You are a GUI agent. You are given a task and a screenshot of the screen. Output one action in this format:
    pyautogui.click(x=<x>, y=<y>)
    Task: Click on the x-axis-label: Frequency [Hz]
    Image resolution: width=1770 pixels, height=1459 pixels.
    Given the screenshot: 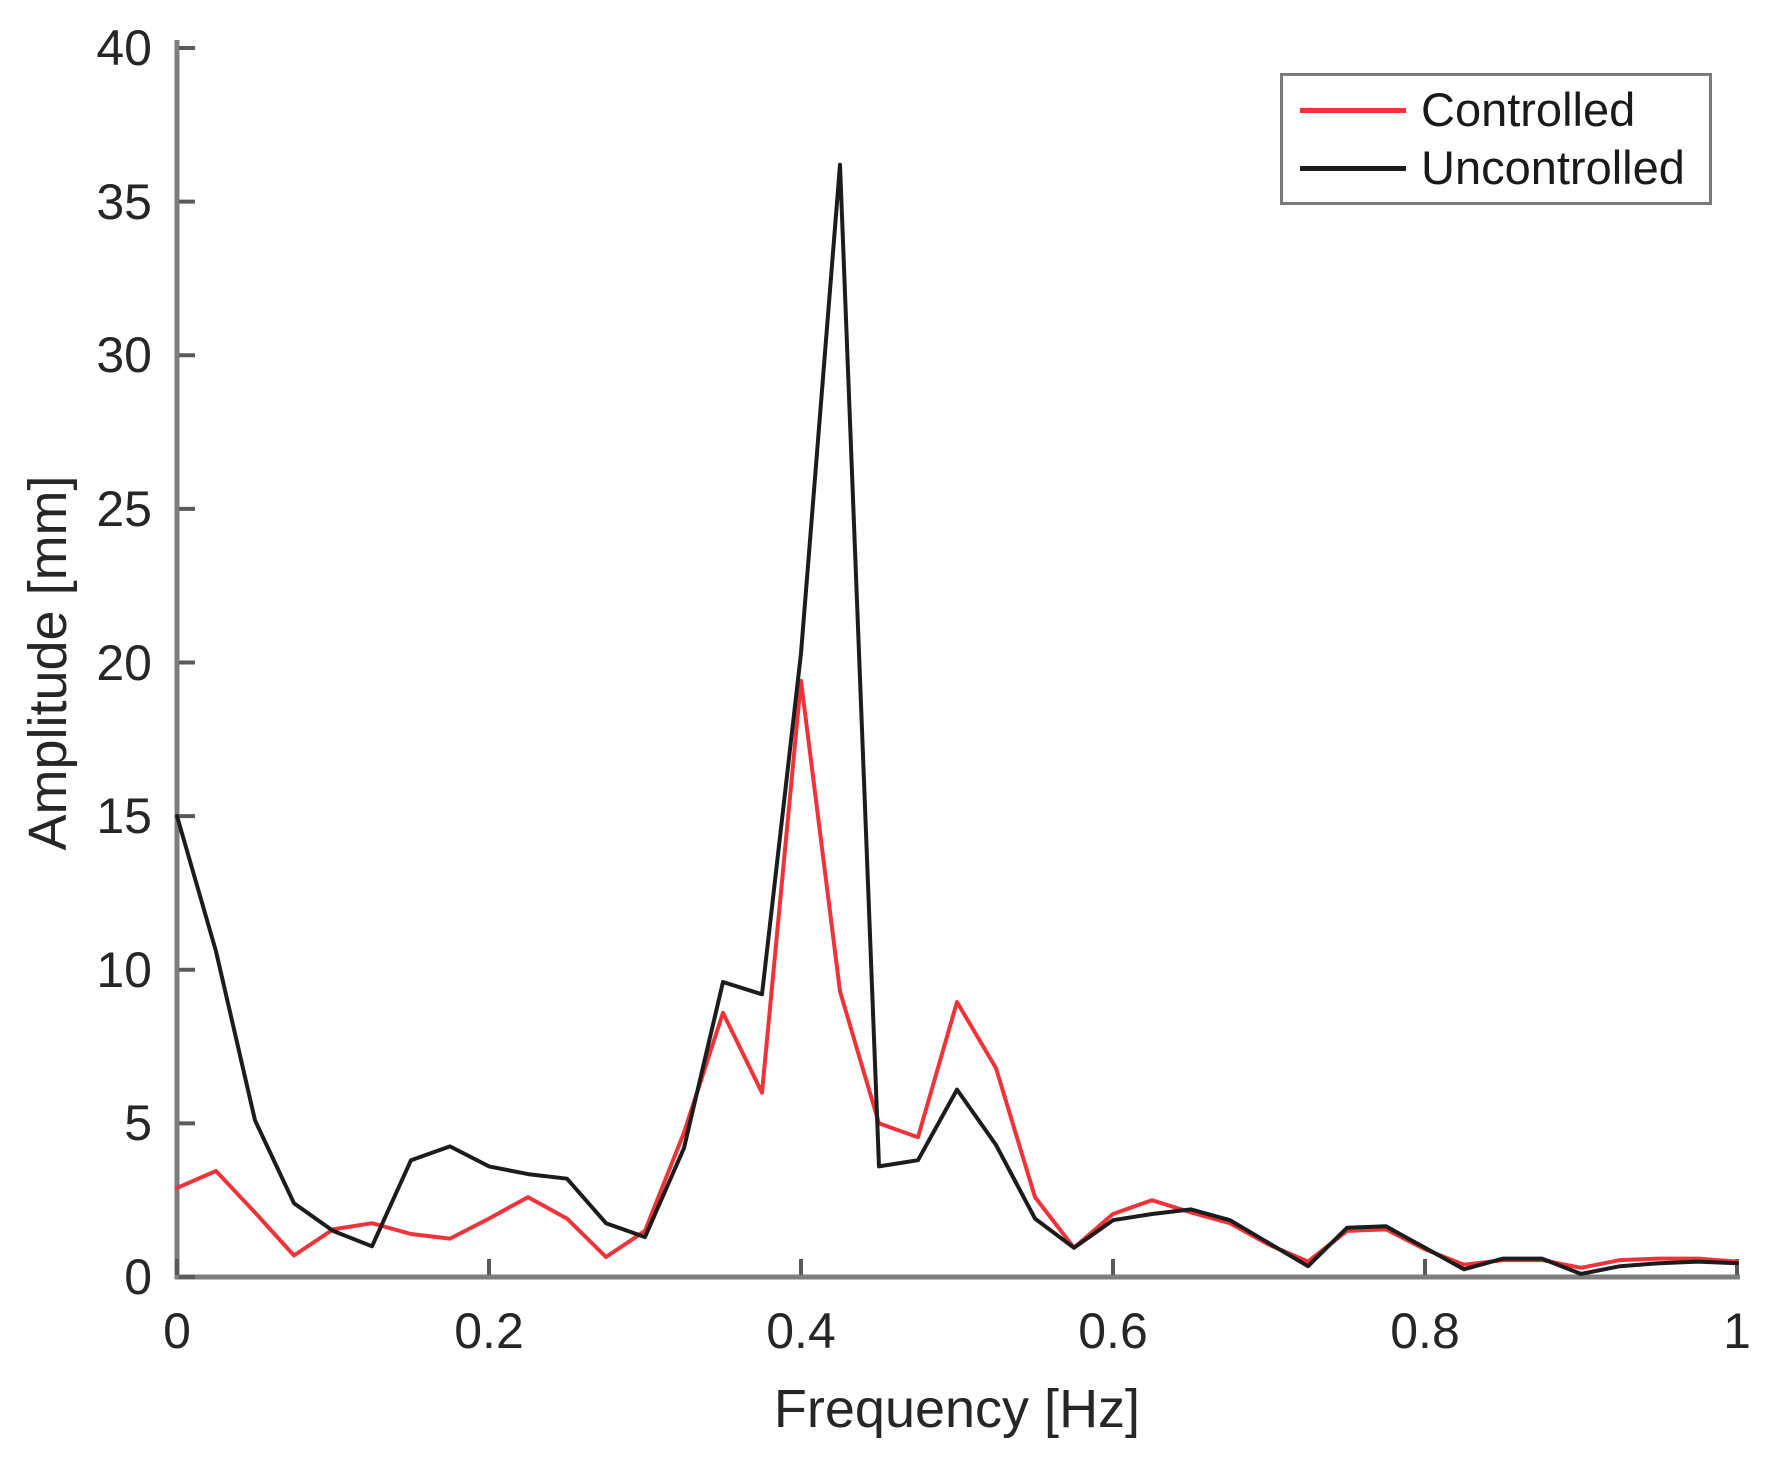 What is the action you would take?
    pyautogui.click(x=957, y=1409)
    